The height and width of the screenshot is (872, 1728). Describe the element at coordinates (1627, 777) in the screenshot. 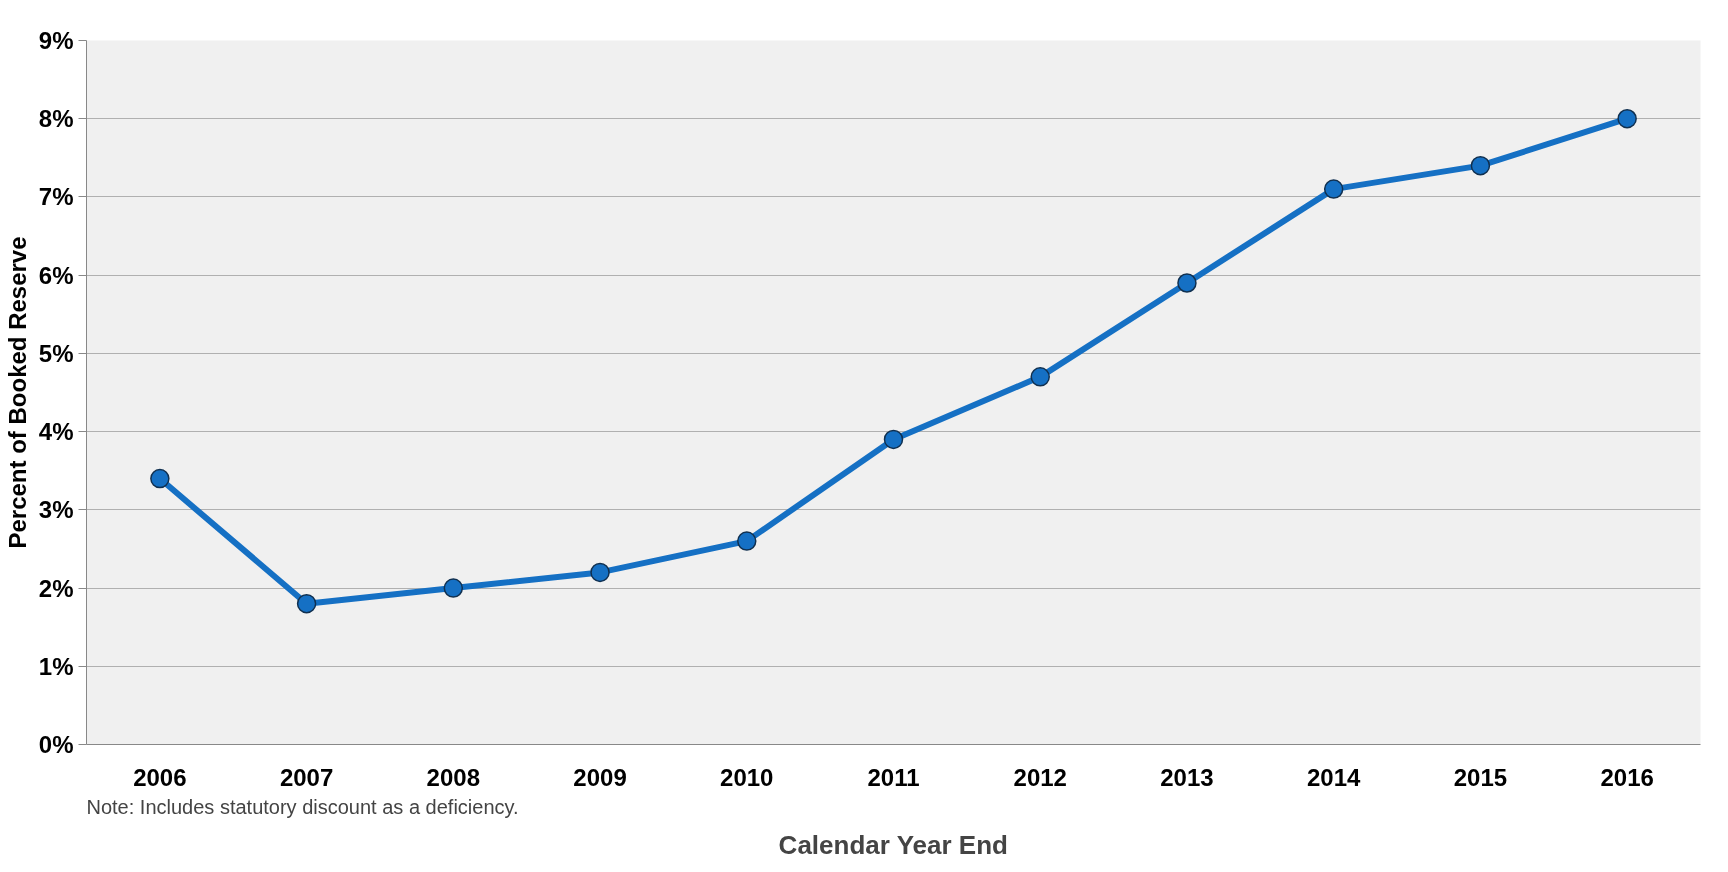

I see `x-tick-label: 2016` at that location.